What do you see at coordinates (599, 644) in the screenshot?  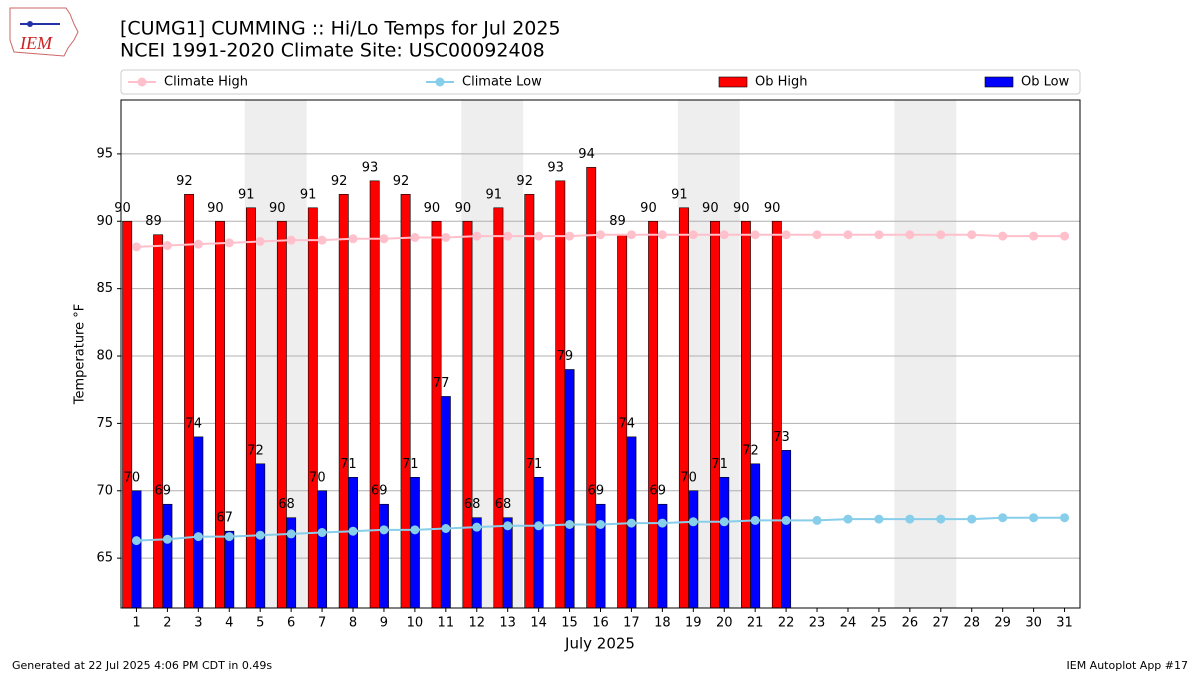 I see `x-axis-label: July 2025` at bounding box center [599, 644].